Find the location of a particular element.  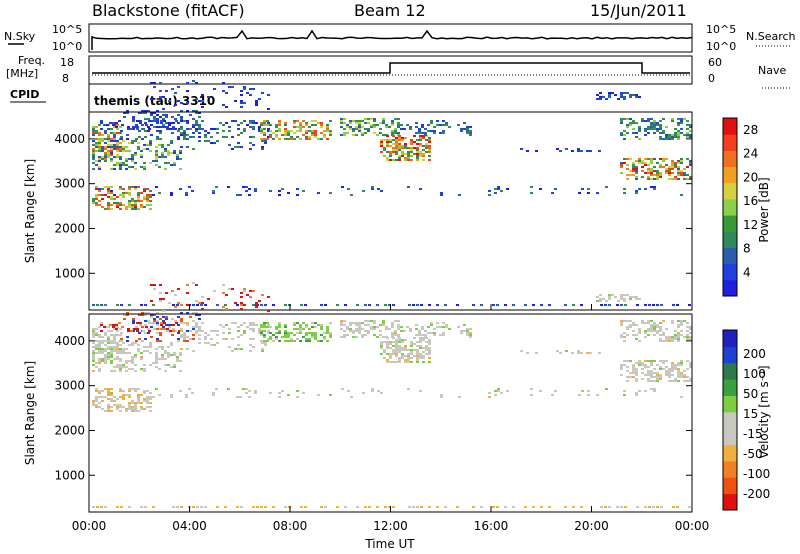

nsearch-tick-bottom: 10^0 is located at coordinates (721, 46).